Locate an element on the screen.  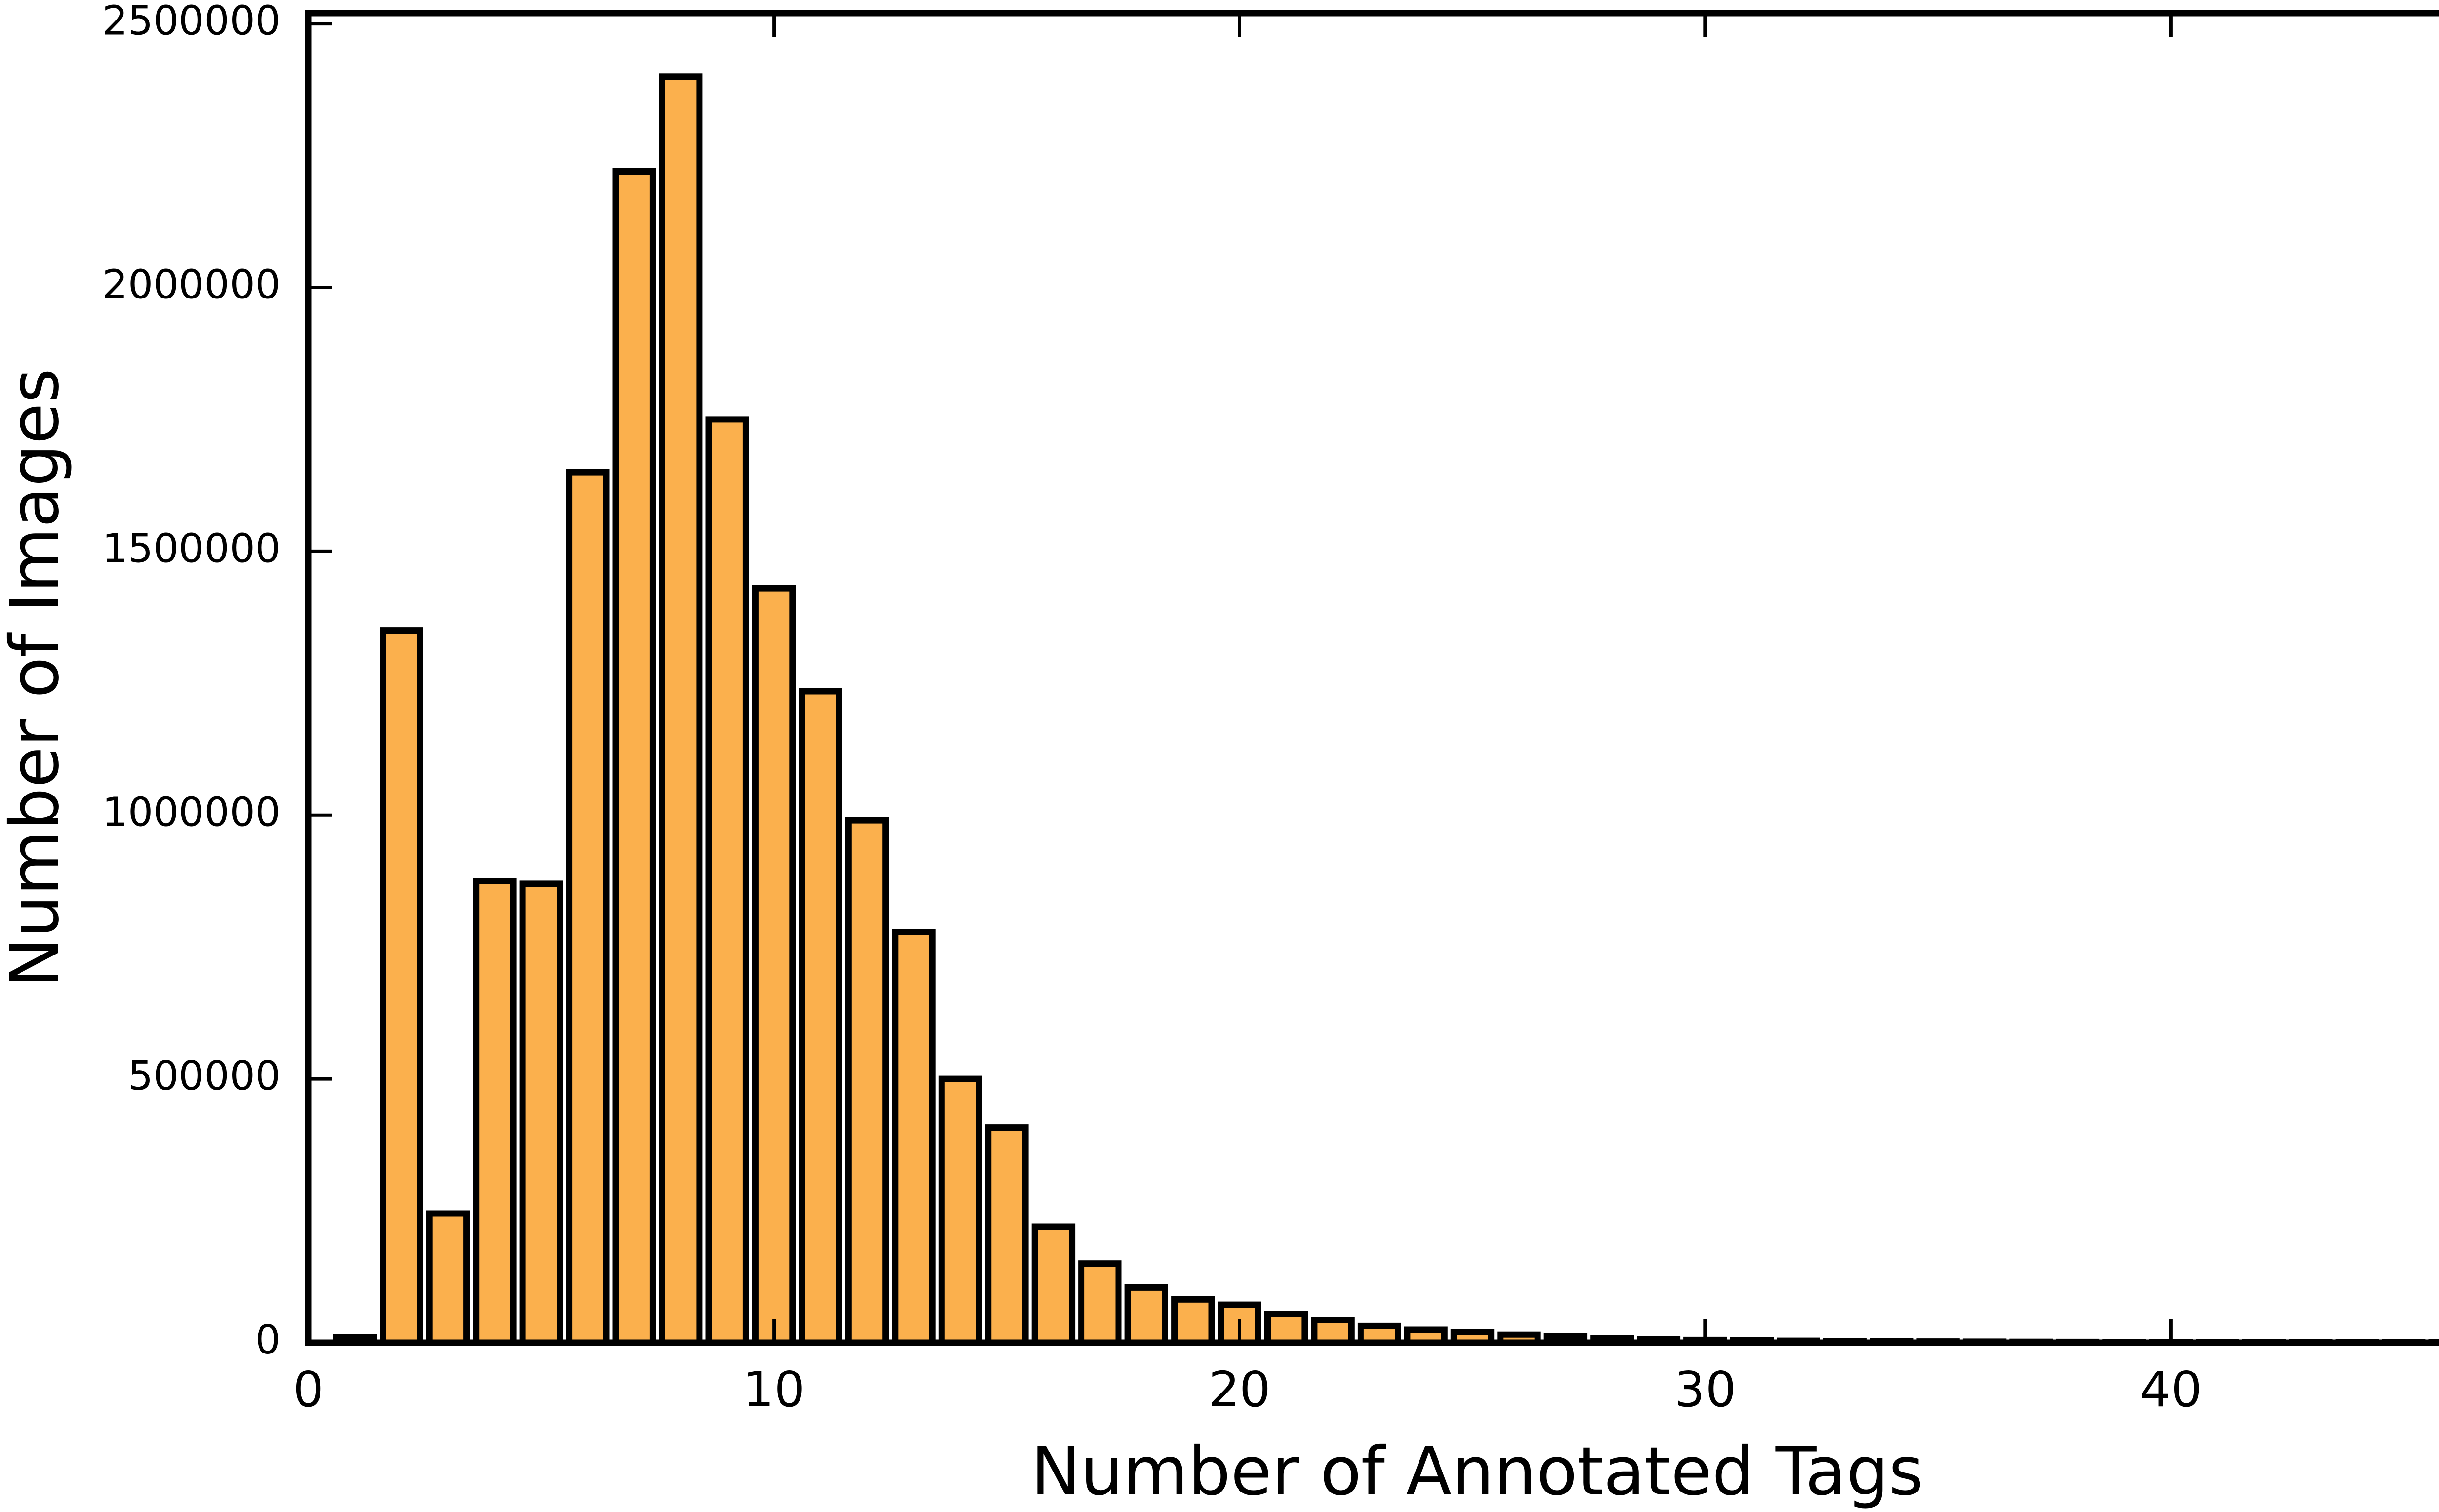
x-tick-label: 40 is located at coordinates (2171, 1389).